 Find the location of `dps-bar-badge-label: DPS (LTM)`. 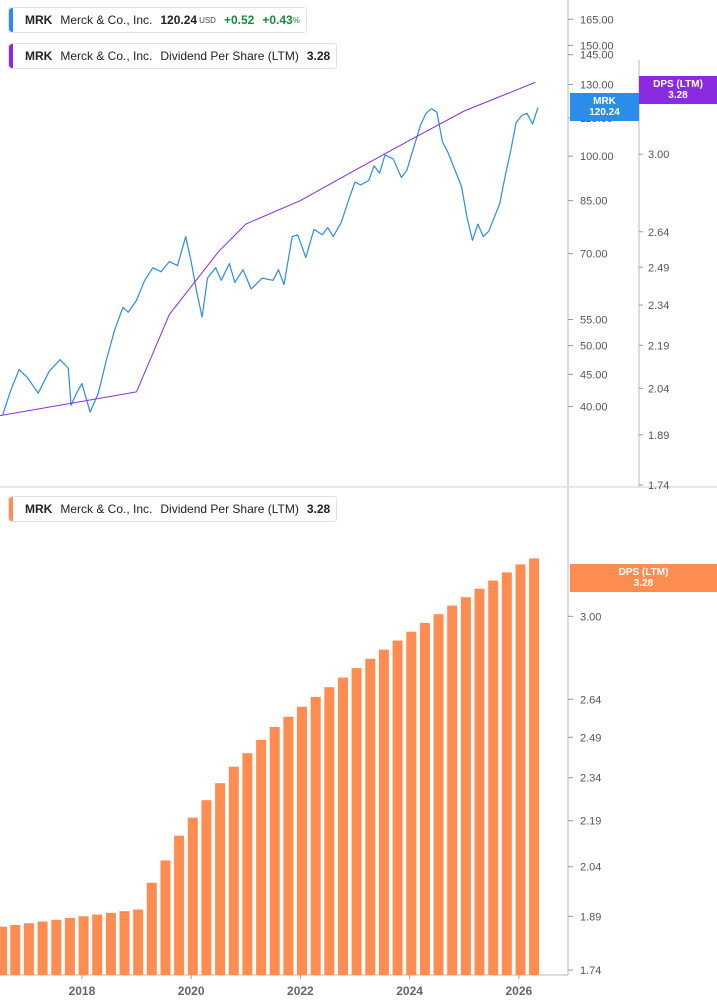

dps-bar-badge-label: DPS (LTM) is located at coordinates (643, 572).